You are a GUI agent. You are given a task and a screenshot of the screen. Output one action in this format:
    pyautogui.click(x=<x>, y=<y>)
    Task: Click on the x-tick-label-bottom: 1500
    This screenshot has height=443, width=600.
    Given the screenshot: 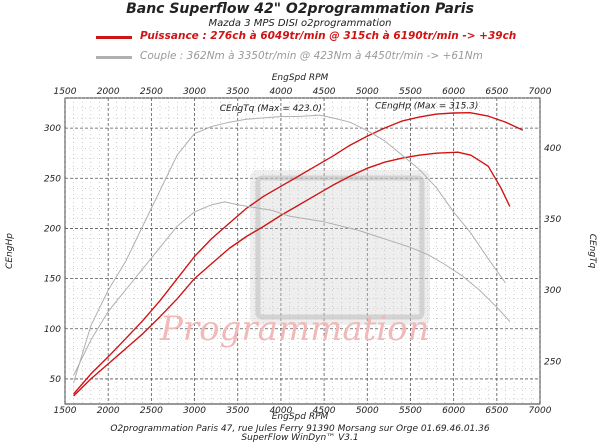 What is the action you would take?
    pyautogui.click(x=65, y=411)
    